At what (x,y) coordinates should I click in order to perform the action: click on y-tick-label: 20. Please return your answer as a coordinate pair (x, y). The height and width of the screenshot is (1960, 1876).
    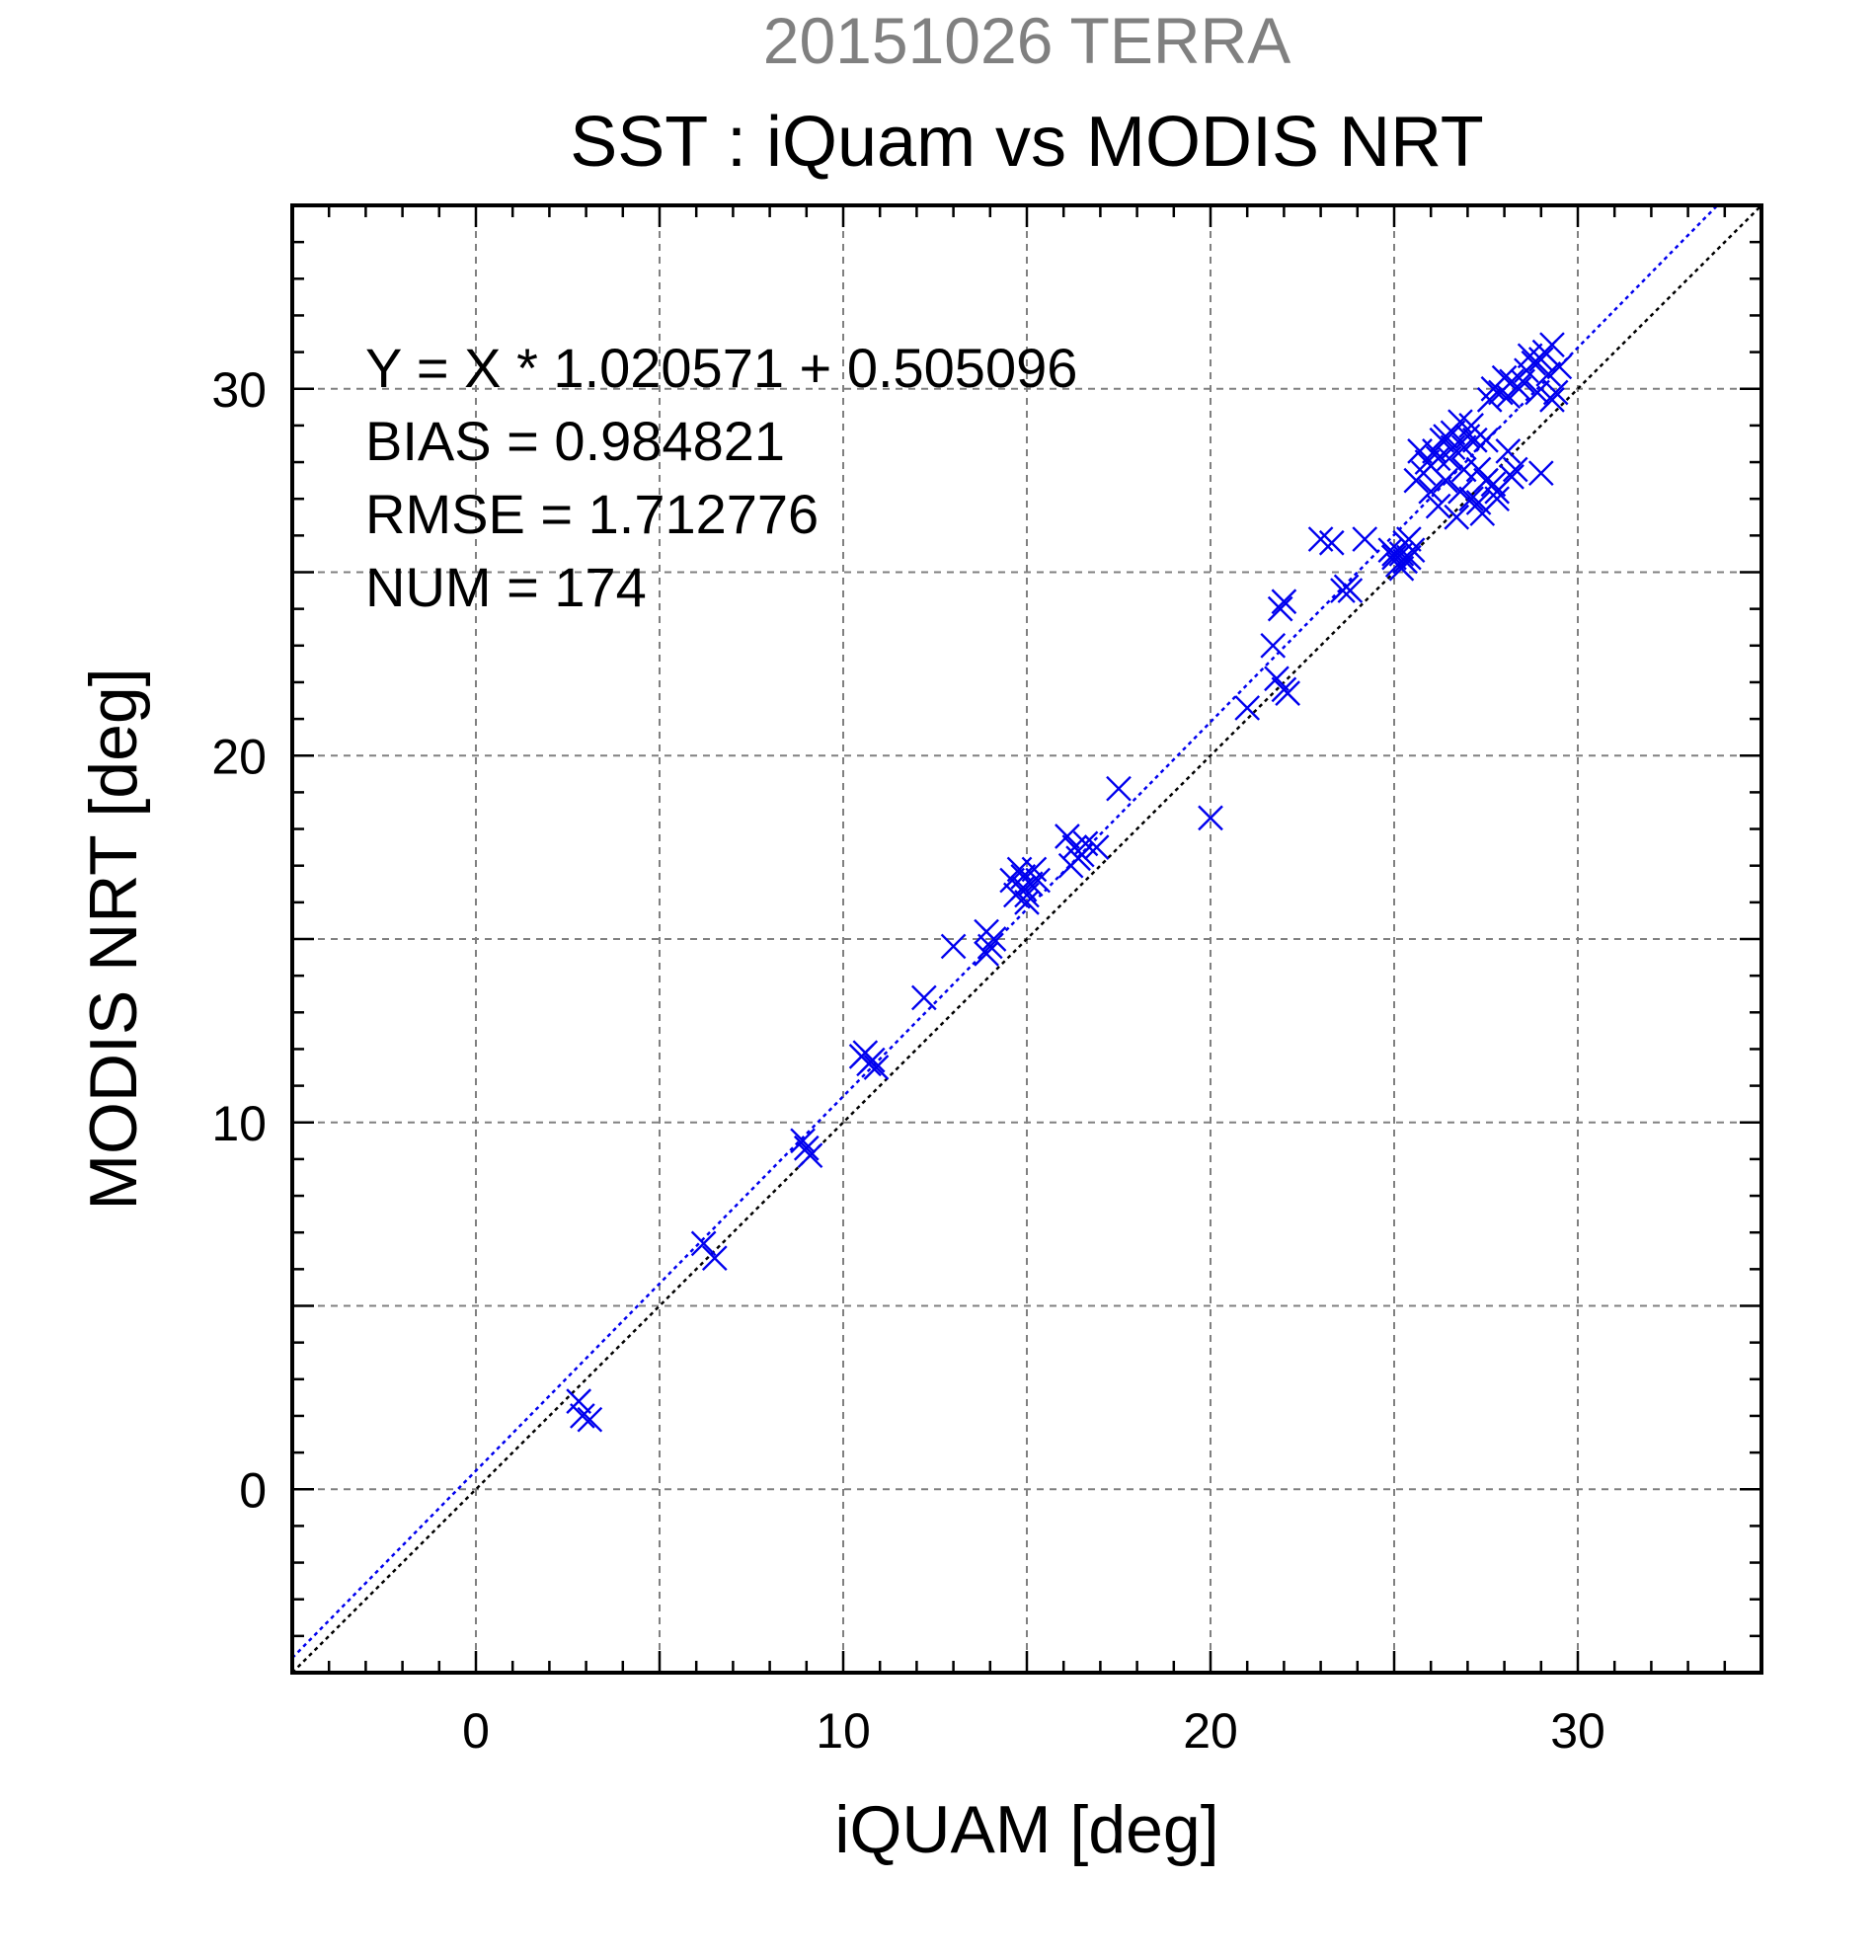
    Looking at the image, I should click on (239, 757).